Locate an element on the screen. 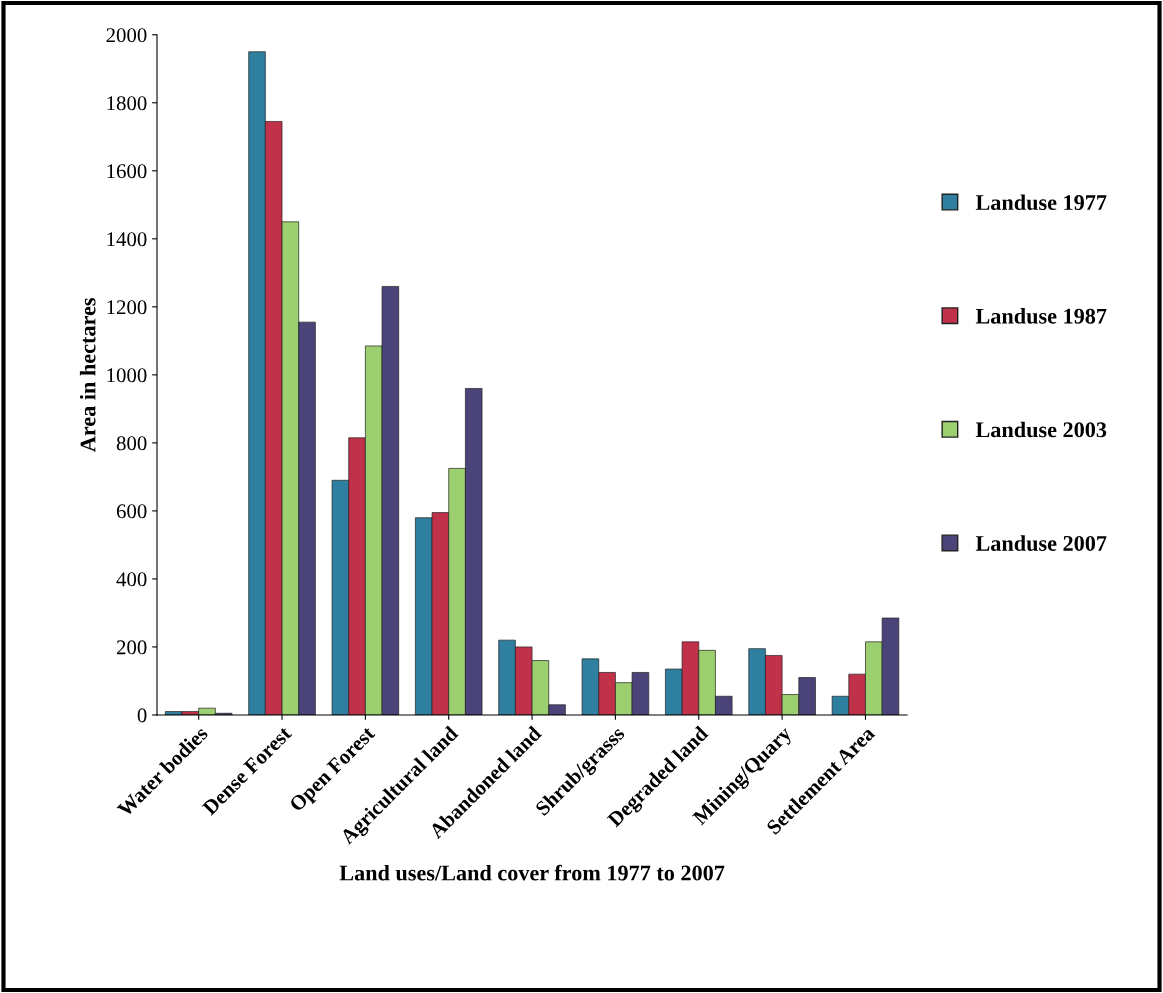 This screenshot has height=993, width=1163. legend-label: Landuse 1977 is located at coordinates (1041, 202).